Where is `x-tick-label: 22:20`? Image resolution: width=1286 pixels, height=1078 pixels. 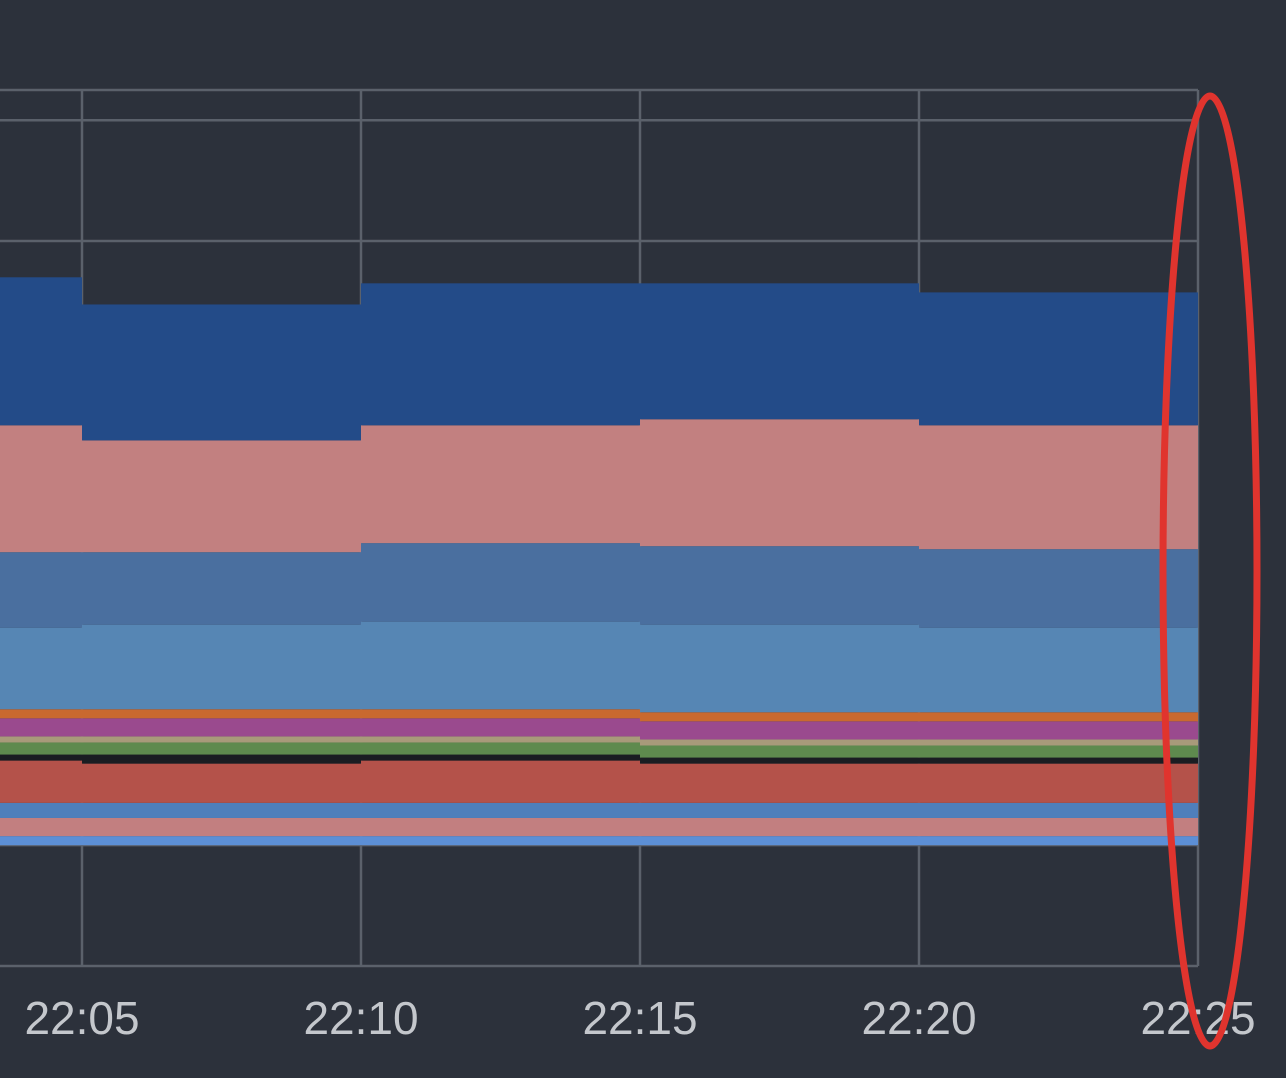
x-tick-label: 22:20 is located at coordinates (918, 1018).